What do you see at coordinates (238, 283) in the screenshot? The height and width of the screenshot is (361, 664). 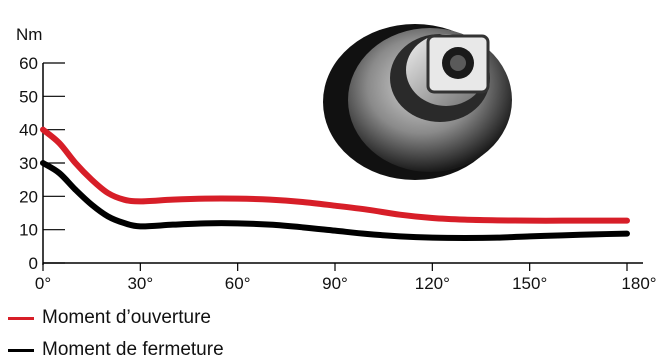 I see `x-tick-label: 60°` at bounding box center [238, 283].